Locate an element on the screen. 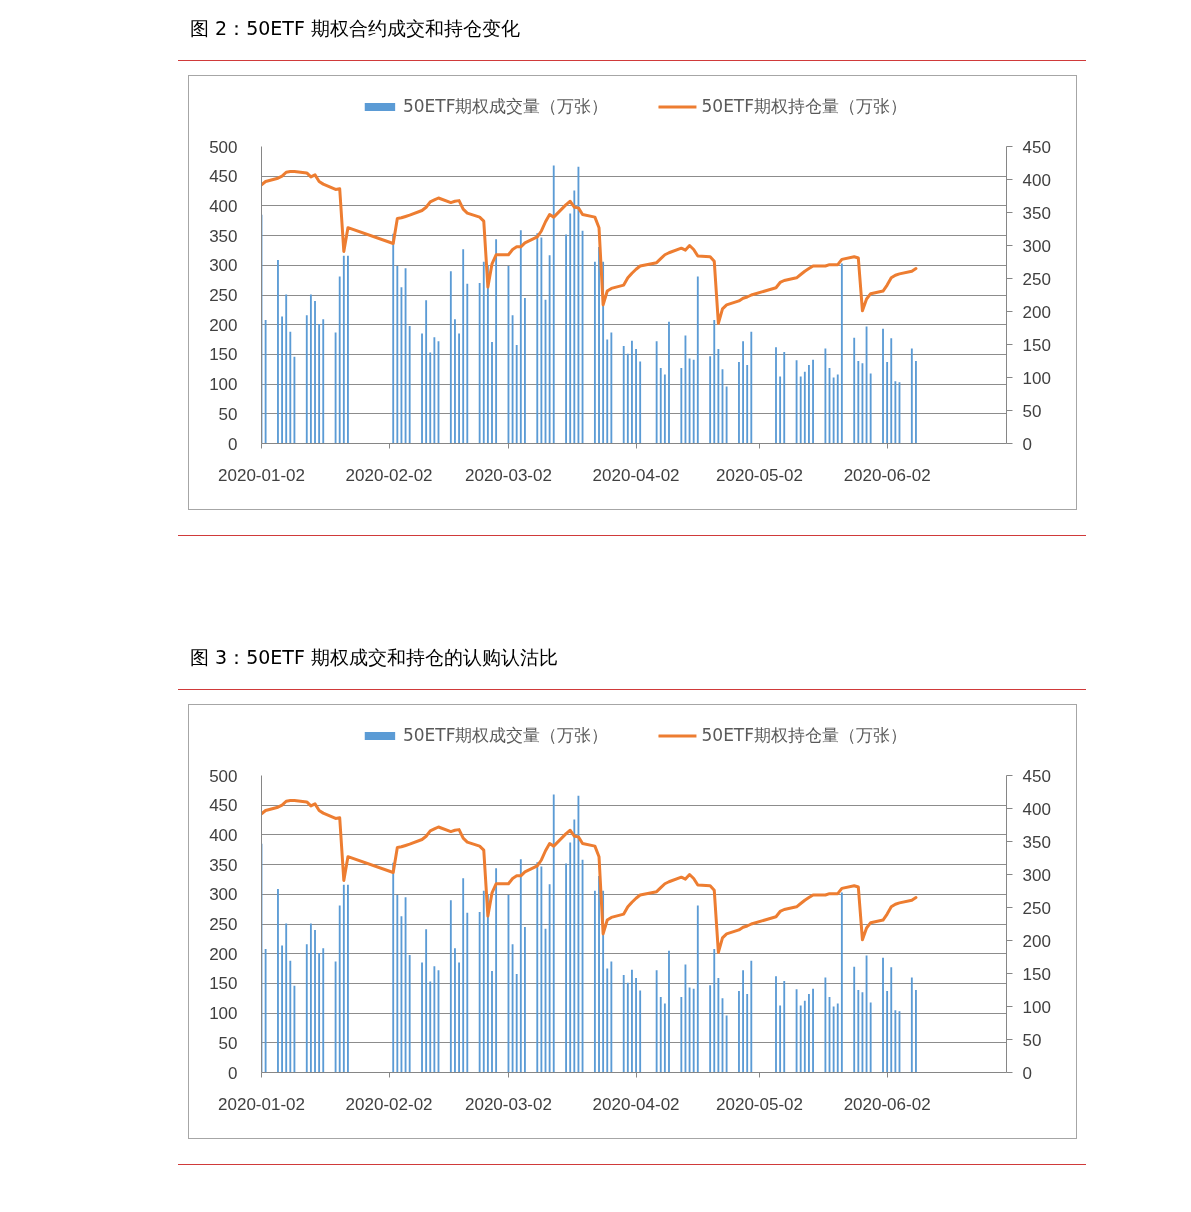 Image resolution: width=1191 pixels, height=1212 pixels. chart-title: 图 2：50ETF 期权合约成交和持仓变化 is located at coordinates (355, 28).